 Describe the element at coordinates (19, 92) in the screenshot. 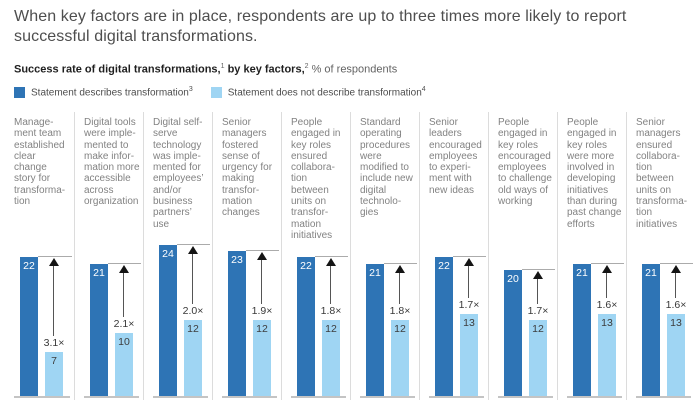

I see `legend-swatch-dark-blue` at that location.